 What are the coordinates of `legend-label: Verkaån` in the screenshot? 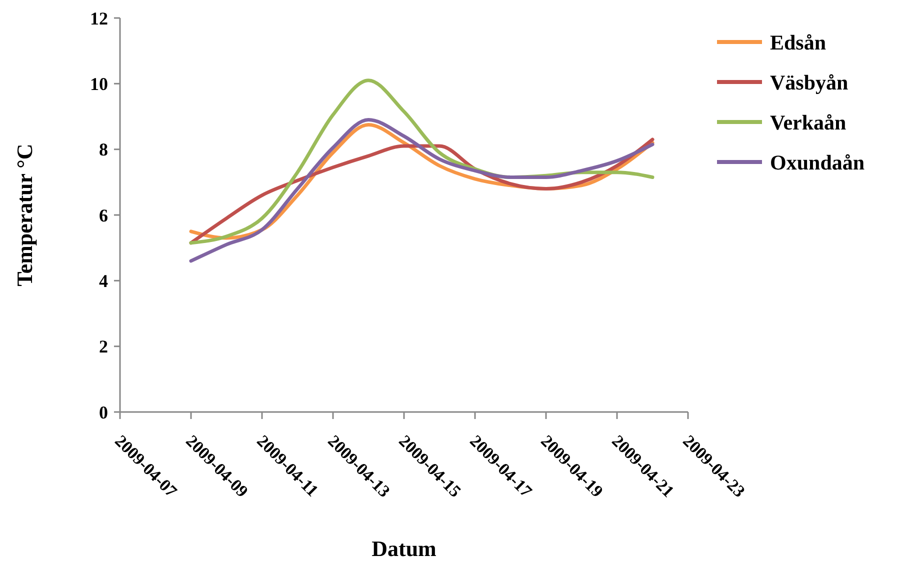 It's located at (808, 122).